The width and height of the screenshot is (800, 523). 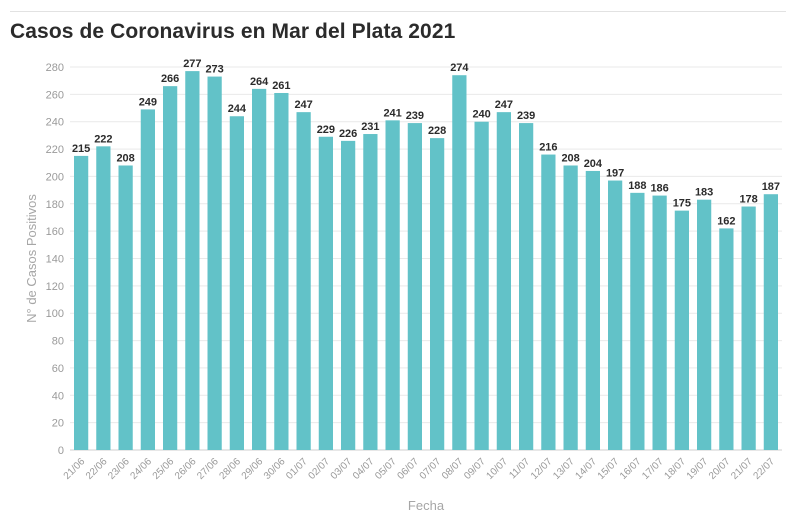 What do you see at coordinates (253, 469) in the screenshot?
I see `x-tick-label: 29/06` at bounding box center [253, 469].